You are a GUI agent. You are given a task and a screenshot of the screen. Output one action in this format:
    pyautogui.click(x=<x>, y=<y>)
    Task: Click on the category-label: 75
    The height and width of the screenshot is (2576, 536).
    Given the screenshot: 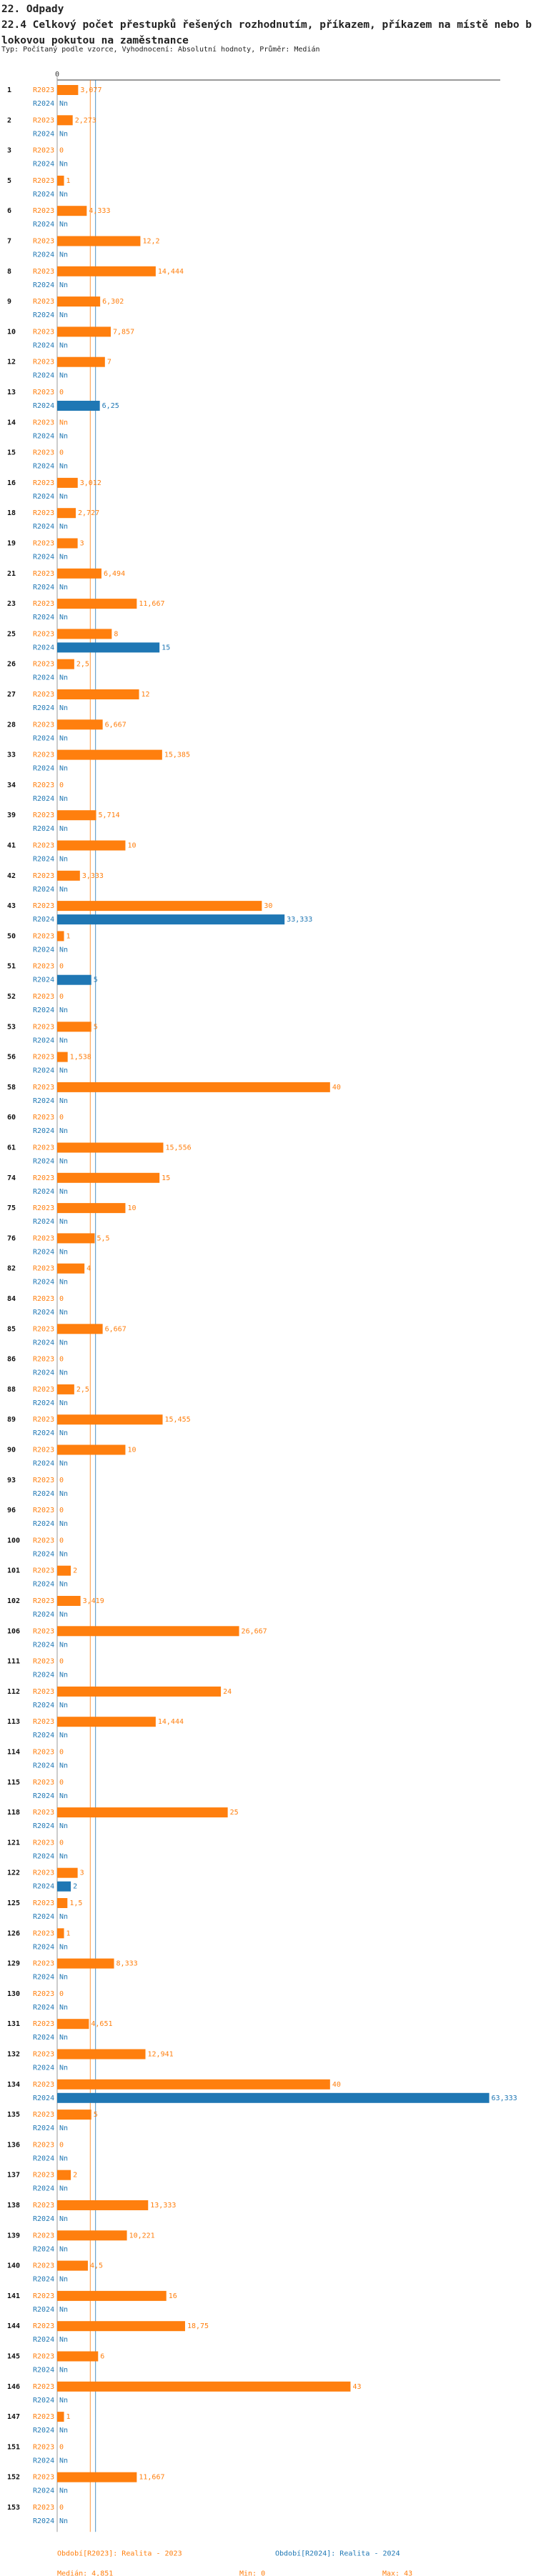 What is the action you would take?
    pyautogui.click(x=11, y=1208)
    